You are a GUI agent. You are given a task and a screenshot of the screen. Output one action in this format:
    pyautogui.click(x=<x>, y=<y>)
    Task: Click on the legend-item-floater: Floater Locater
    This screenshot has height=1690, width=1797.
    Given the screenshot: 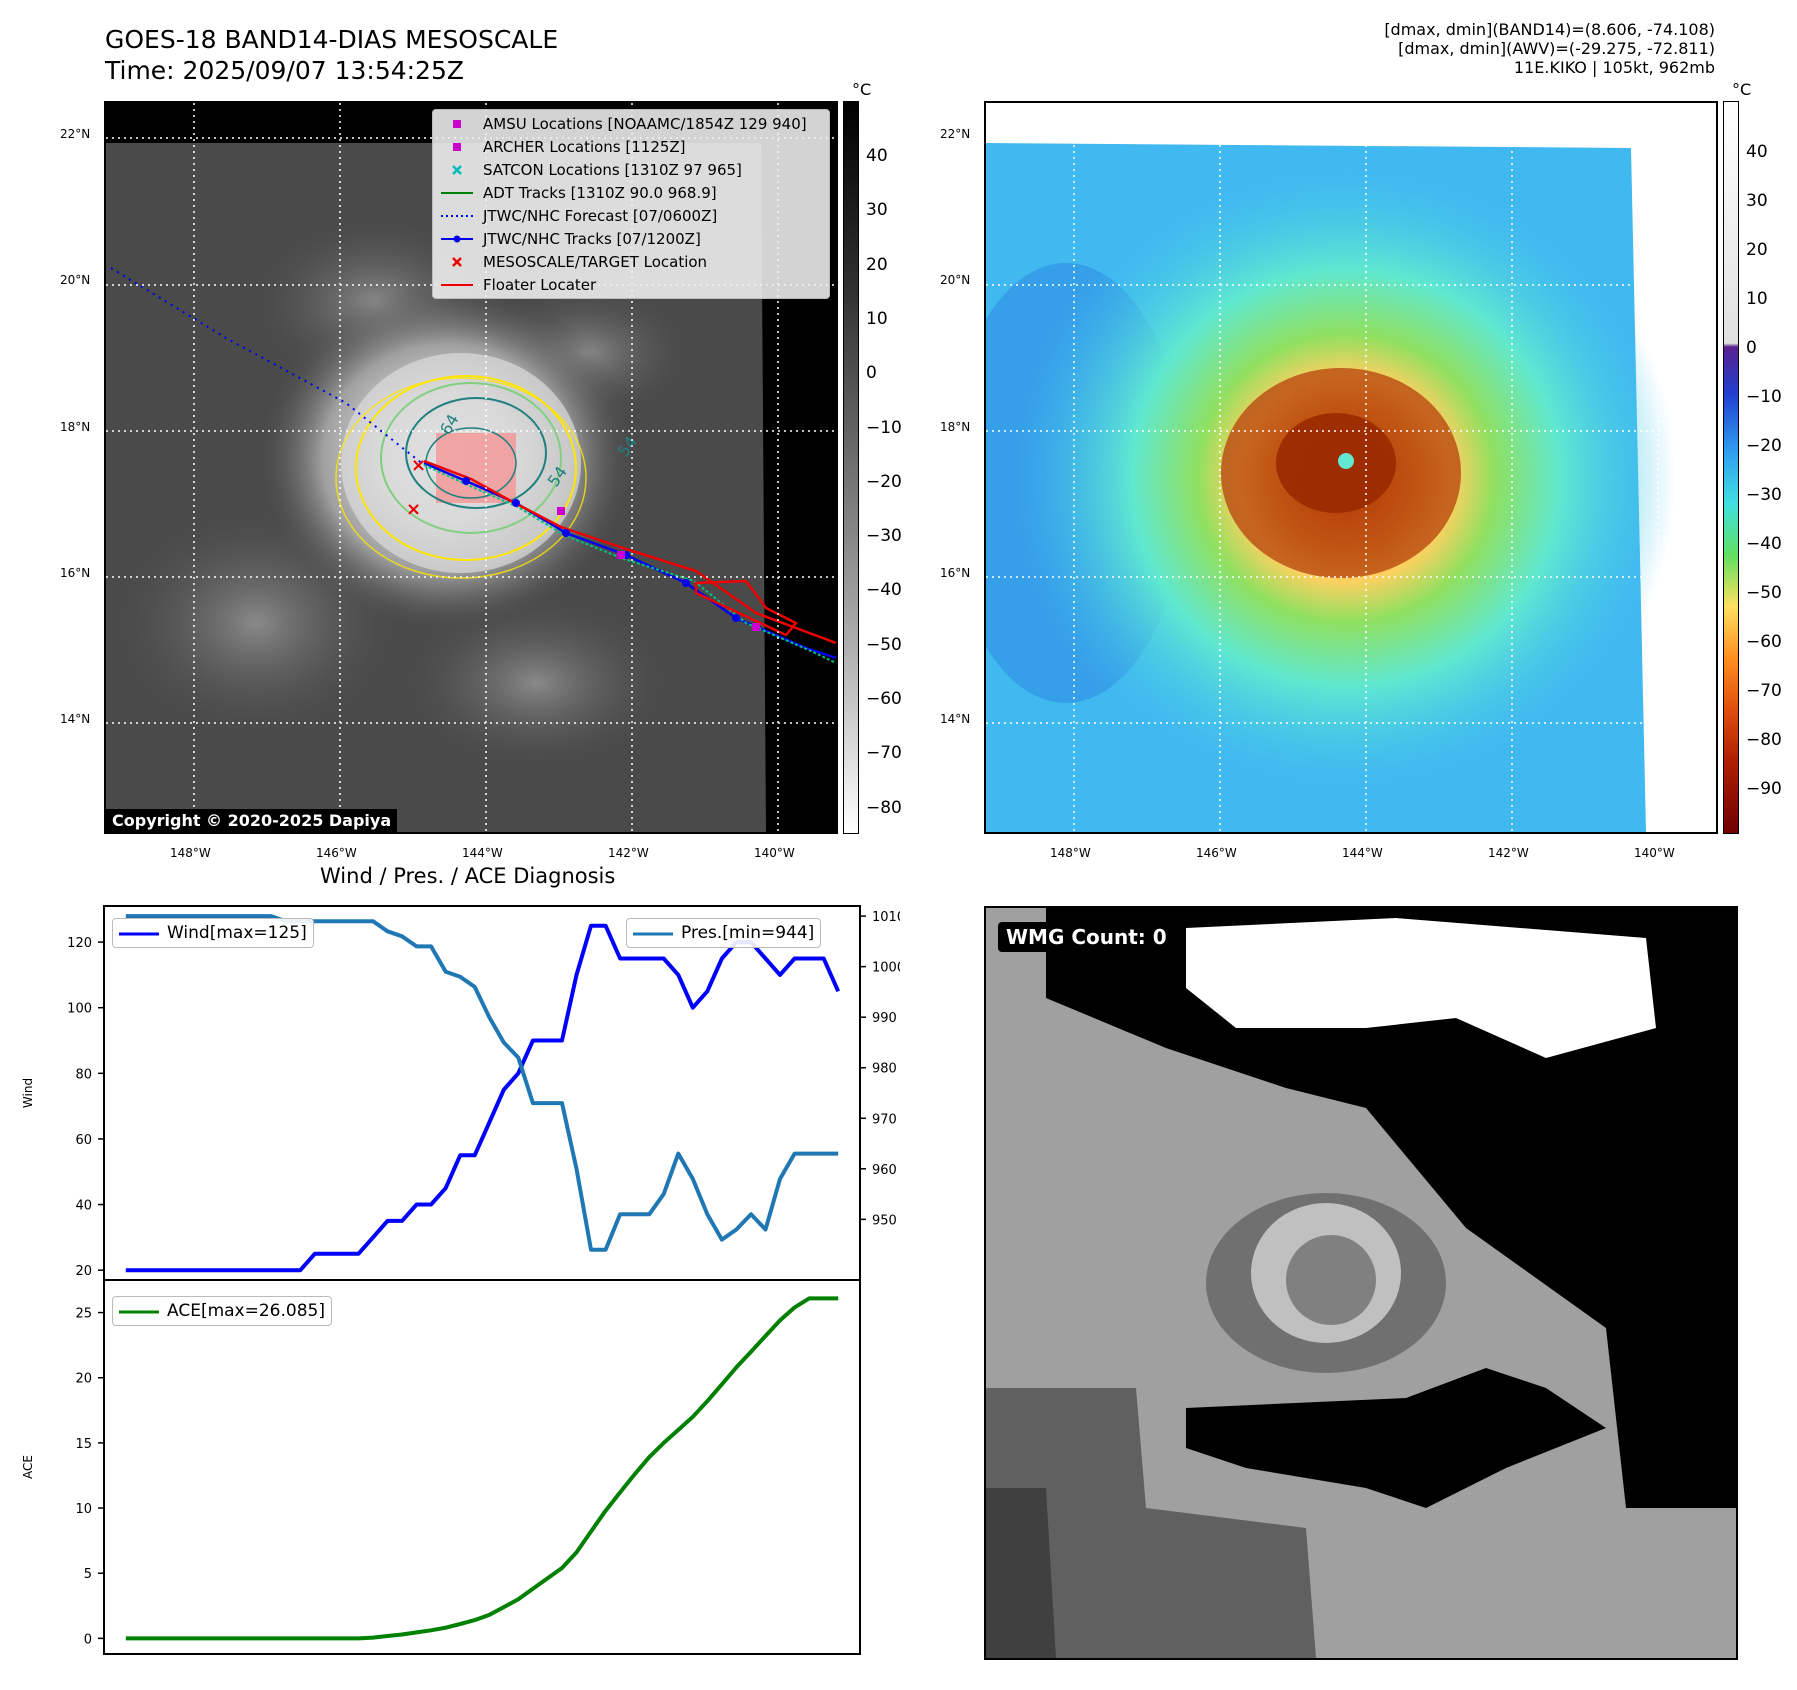 What is the action you would take?
    pyautogui.click(x=631, y=284)
    